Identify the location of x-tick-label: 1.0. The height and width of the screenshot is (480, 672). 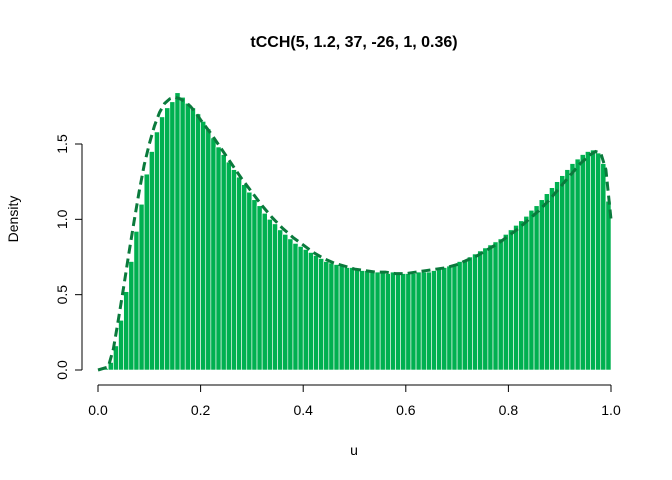
(611, 410).